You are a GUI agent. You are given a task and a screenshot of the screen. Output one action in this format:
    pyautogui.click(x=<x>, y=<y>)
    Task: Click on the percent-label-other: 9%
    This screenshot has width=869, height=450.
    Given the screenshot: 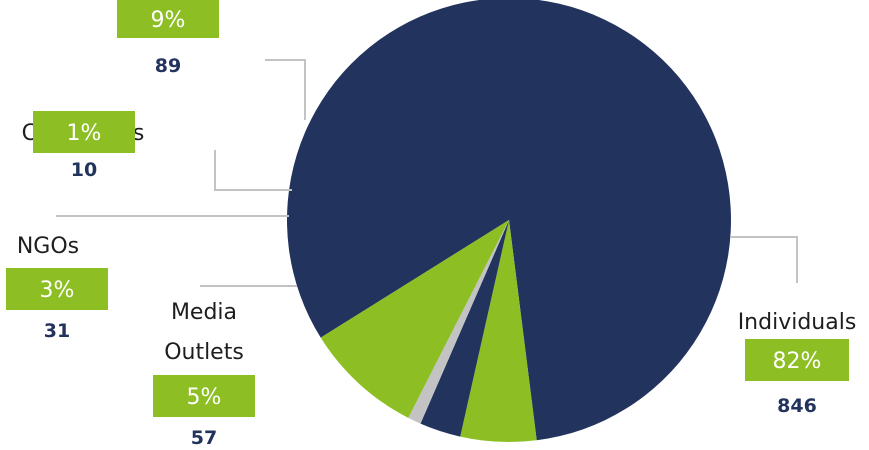 What is the action you would take?
    pyautogui.click(x=168, y=20)
    